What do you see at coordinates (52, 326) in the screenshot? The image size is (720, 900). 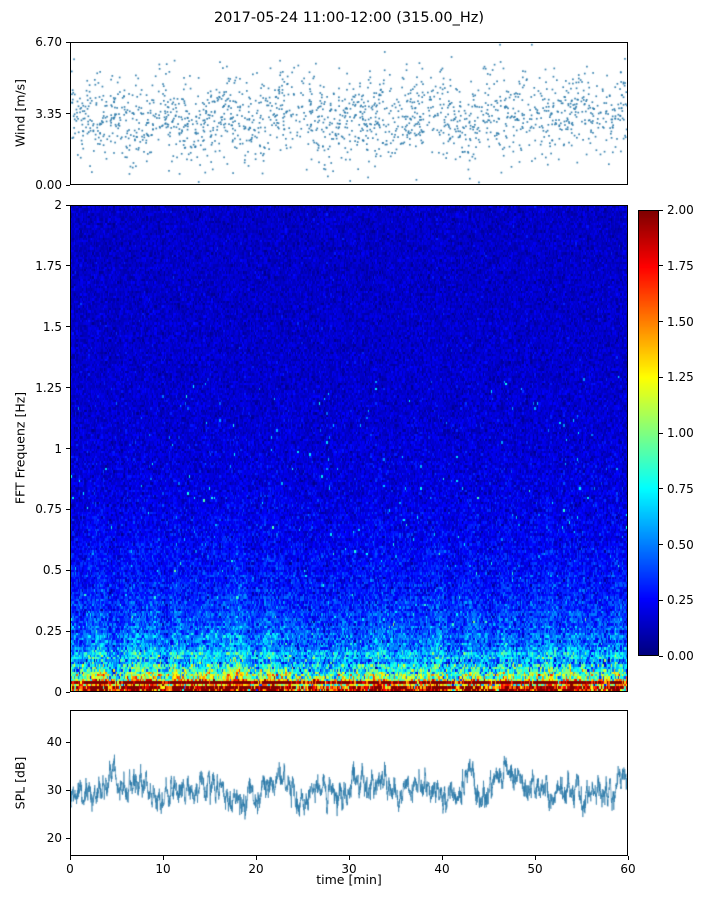 I see `y-tick-label: 1.5` at bounding box center [52, 326].